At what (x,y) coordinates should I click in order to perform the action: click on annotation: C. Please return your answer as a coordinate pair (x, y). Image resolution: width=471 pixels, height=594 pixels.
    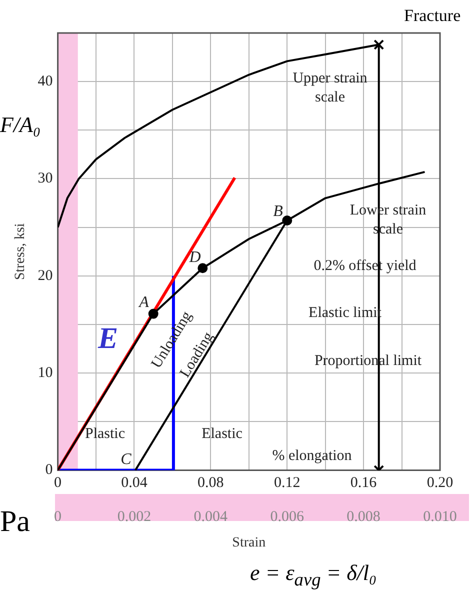
    Looking at the image, I should click on (126, 459).